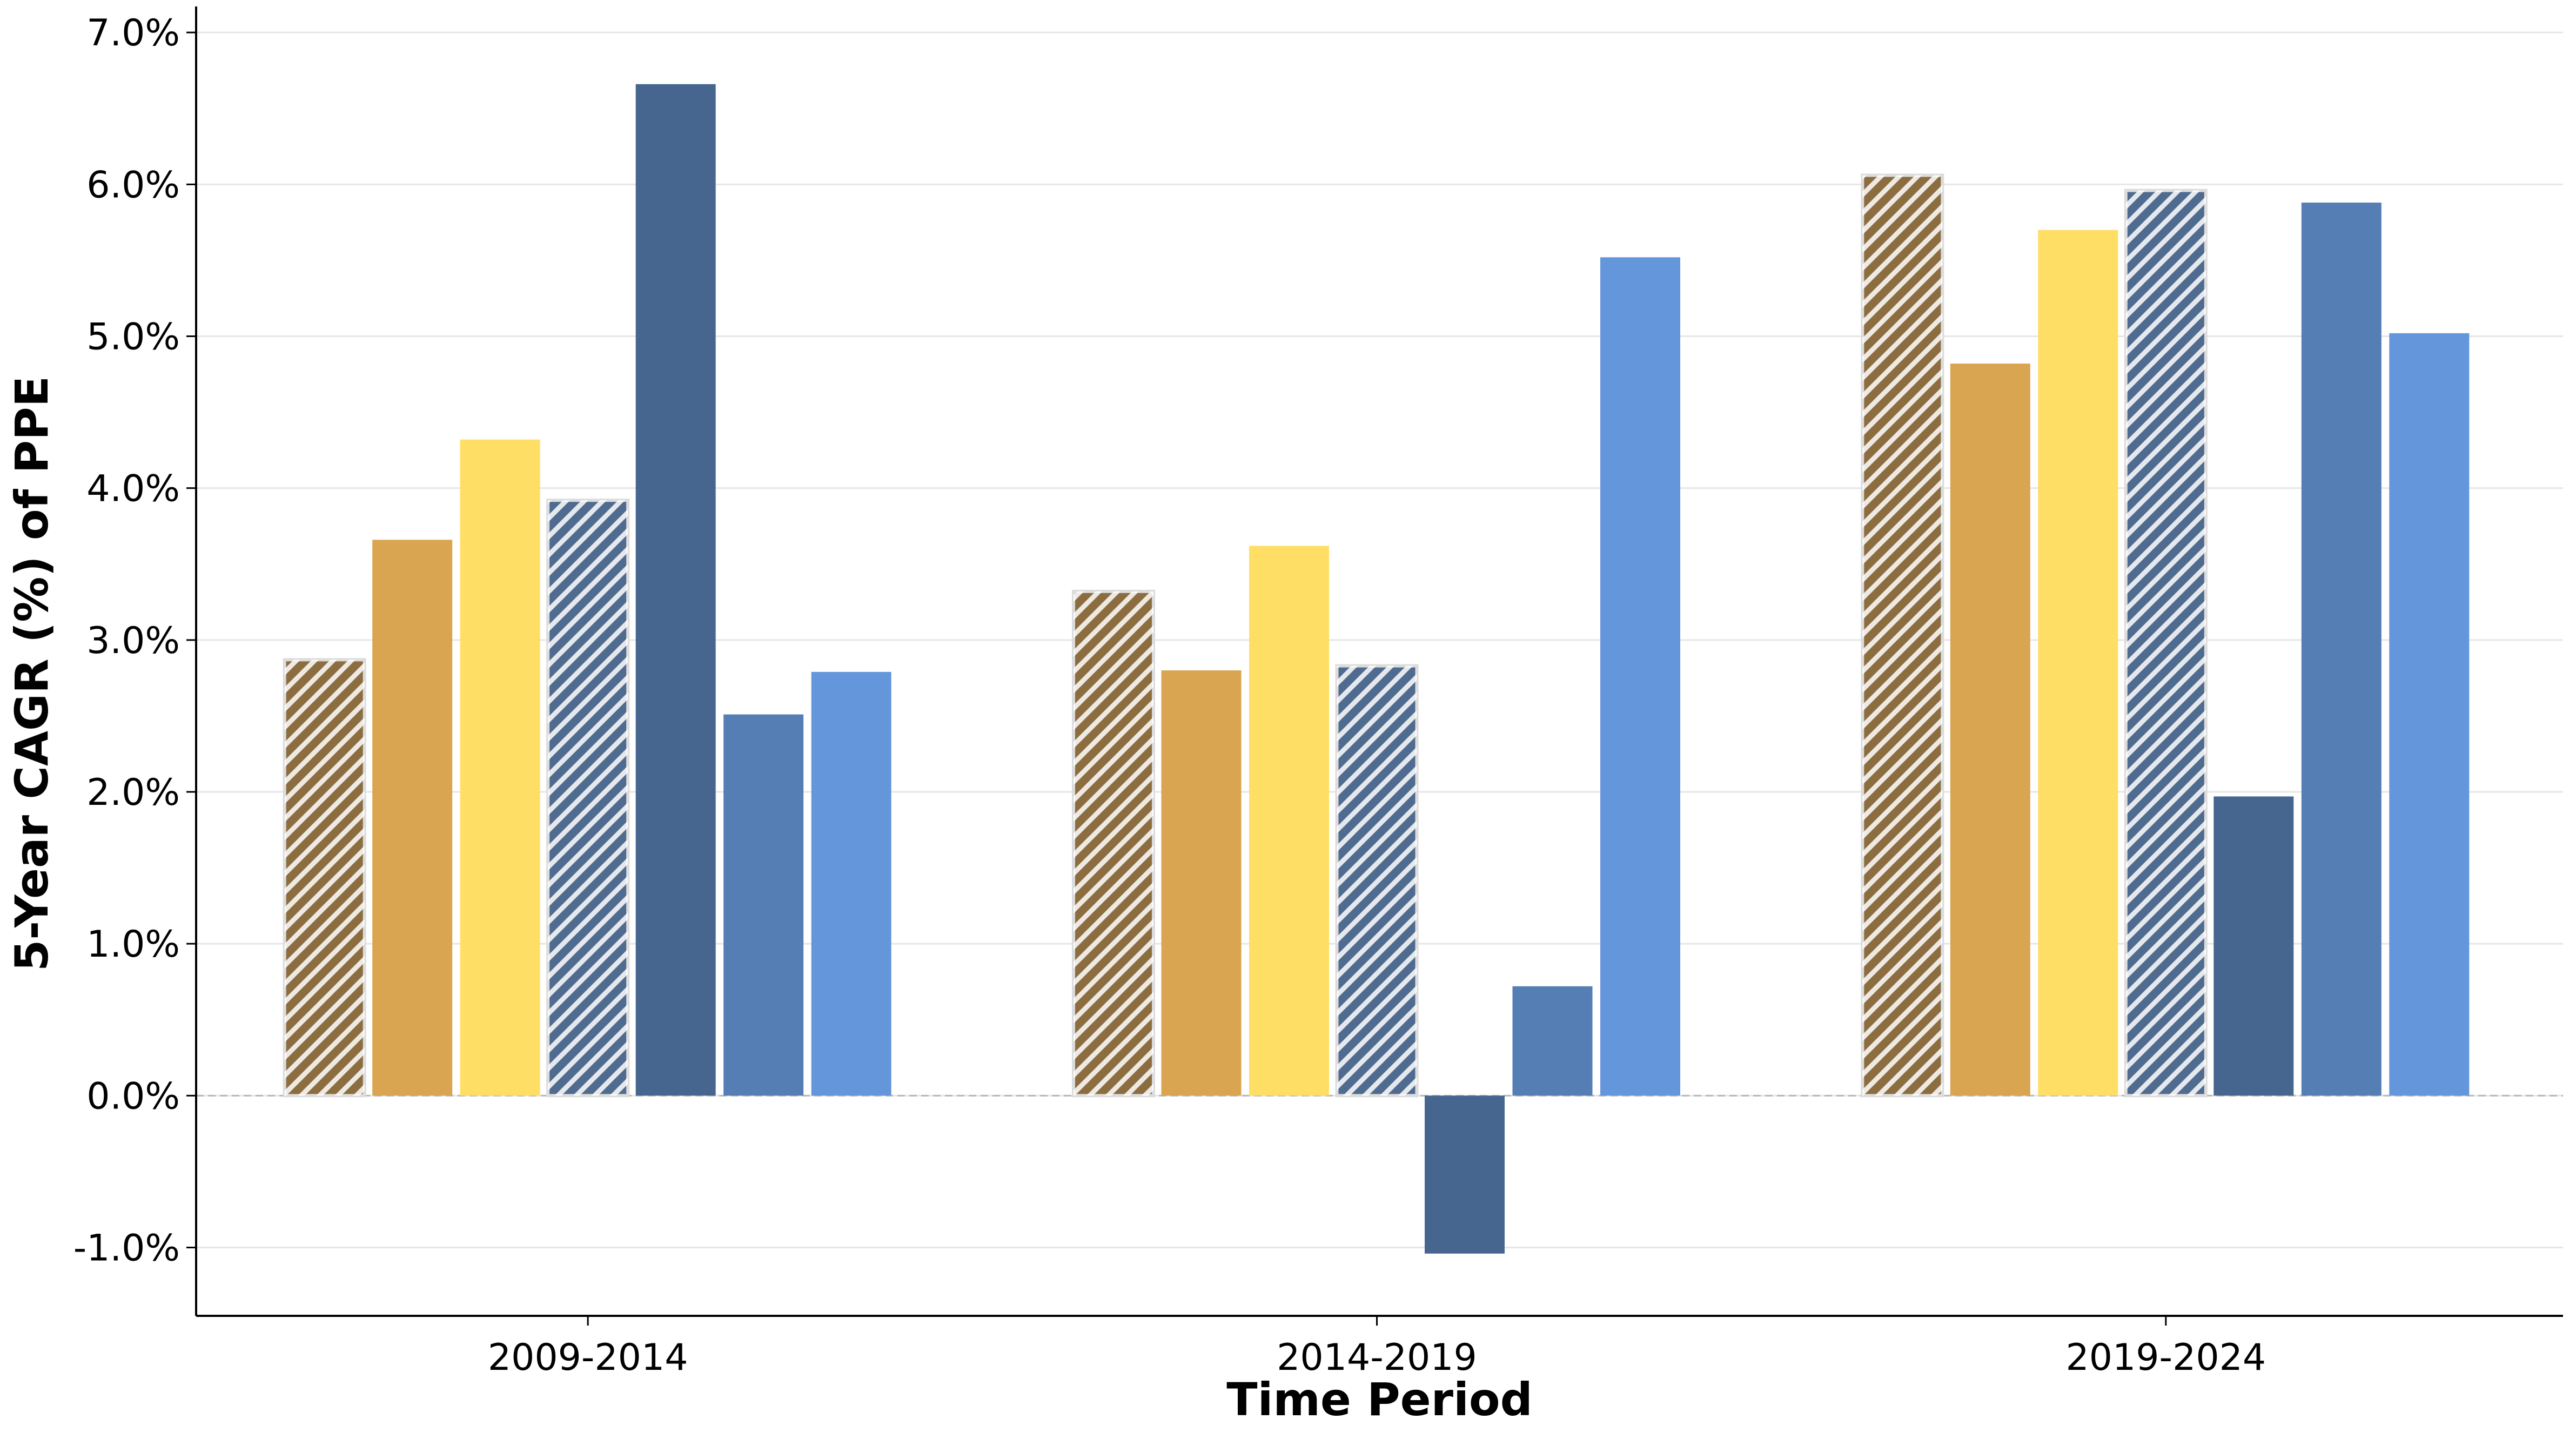 The image size is (2576, 1439). What do you see at coordinates (133, 185) in the screenshot?
I see `y-tick-label: 6.0%` at bounding box center [133, 185].